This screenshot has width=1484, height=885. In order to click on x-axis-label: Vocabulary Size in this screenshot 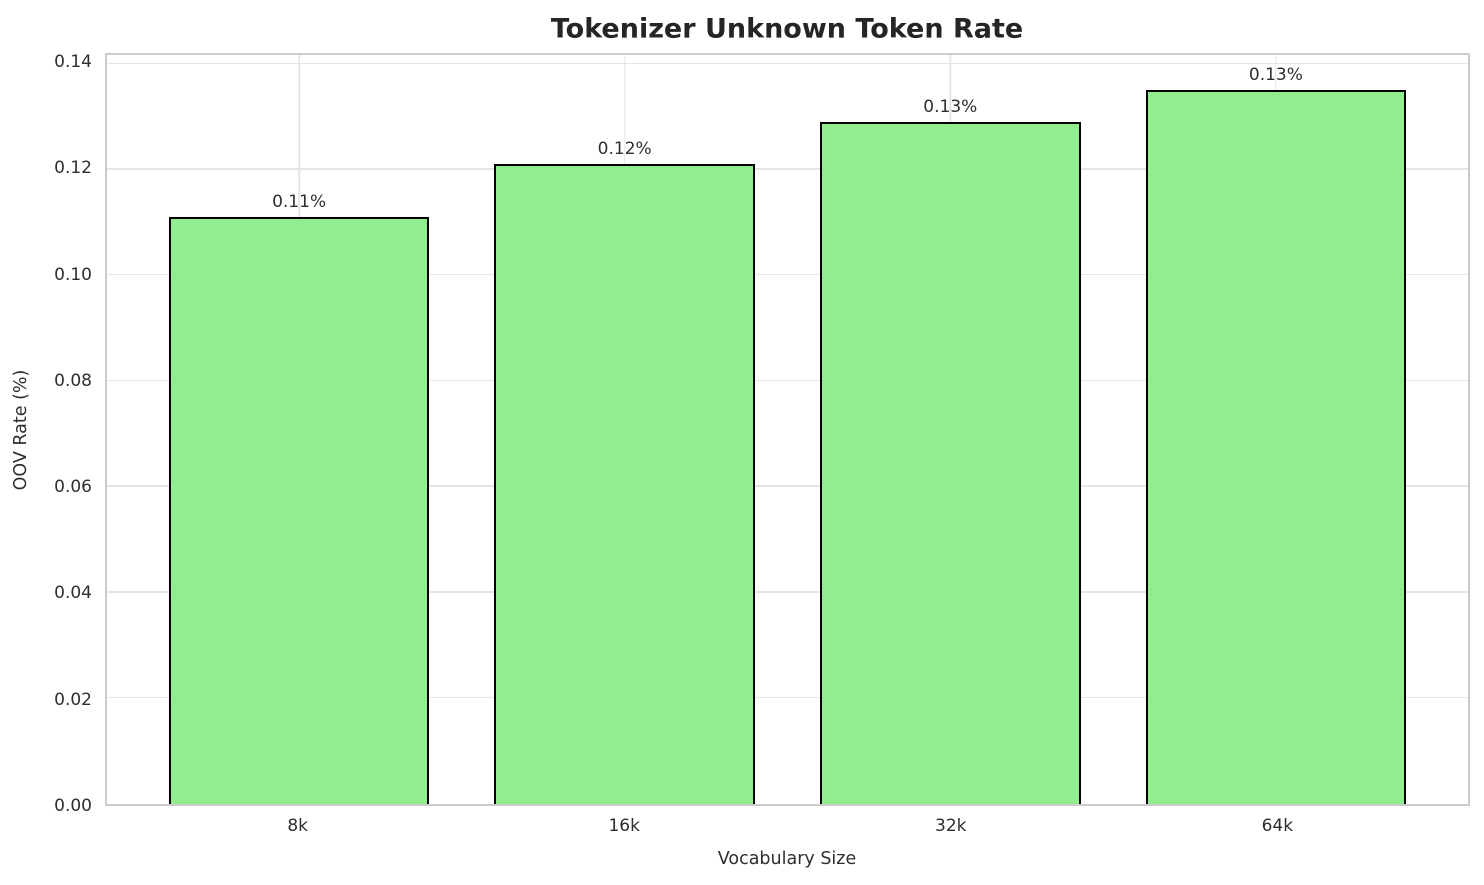, I will do `click(787, 859)`.